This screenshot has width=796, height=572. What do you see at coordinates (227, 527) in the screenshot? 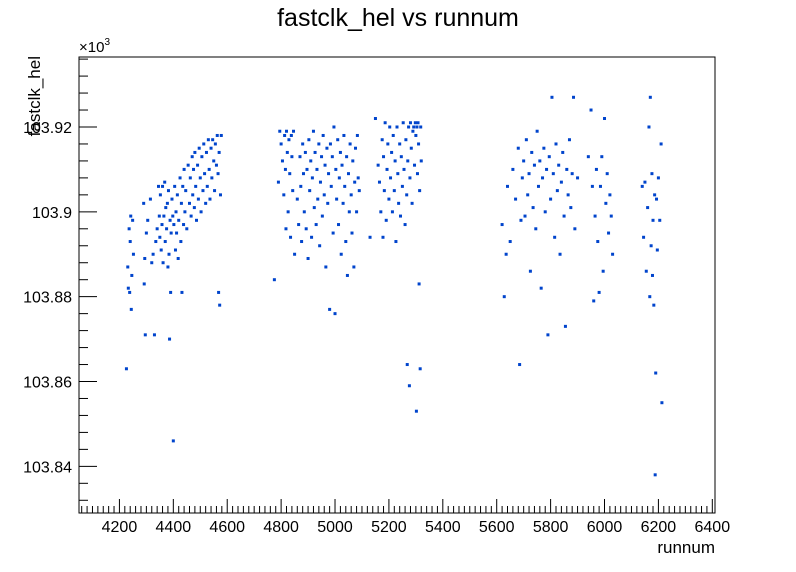
I see `x-tick-label: 4600` at bounding box center [227, 527].